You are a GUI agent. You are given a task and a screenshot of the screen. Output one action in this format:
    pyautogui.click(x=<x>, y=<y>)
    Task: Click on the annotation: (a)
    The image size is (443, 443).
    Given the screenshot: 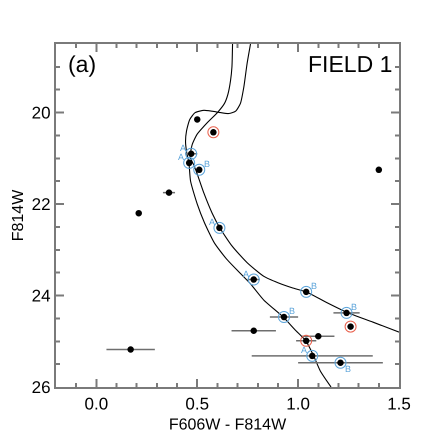 What is the action you would take?
    pyautogui.click(x=82, y=64)
    